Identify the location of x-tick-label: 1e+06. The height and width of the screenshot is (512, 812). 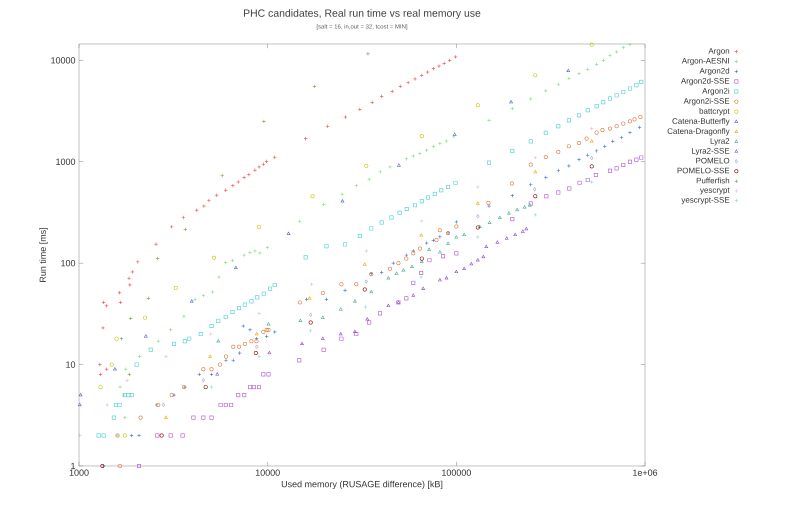
(645, 473).